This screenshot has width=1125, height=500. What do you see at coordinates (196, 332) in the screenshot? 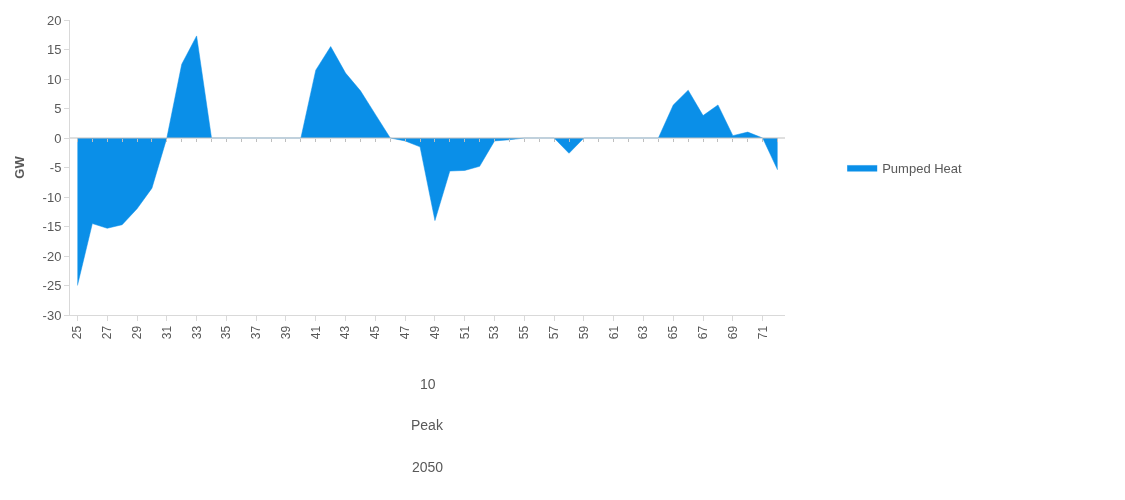
I see `x-tick-label: 33` at bounding box center [196, 332].